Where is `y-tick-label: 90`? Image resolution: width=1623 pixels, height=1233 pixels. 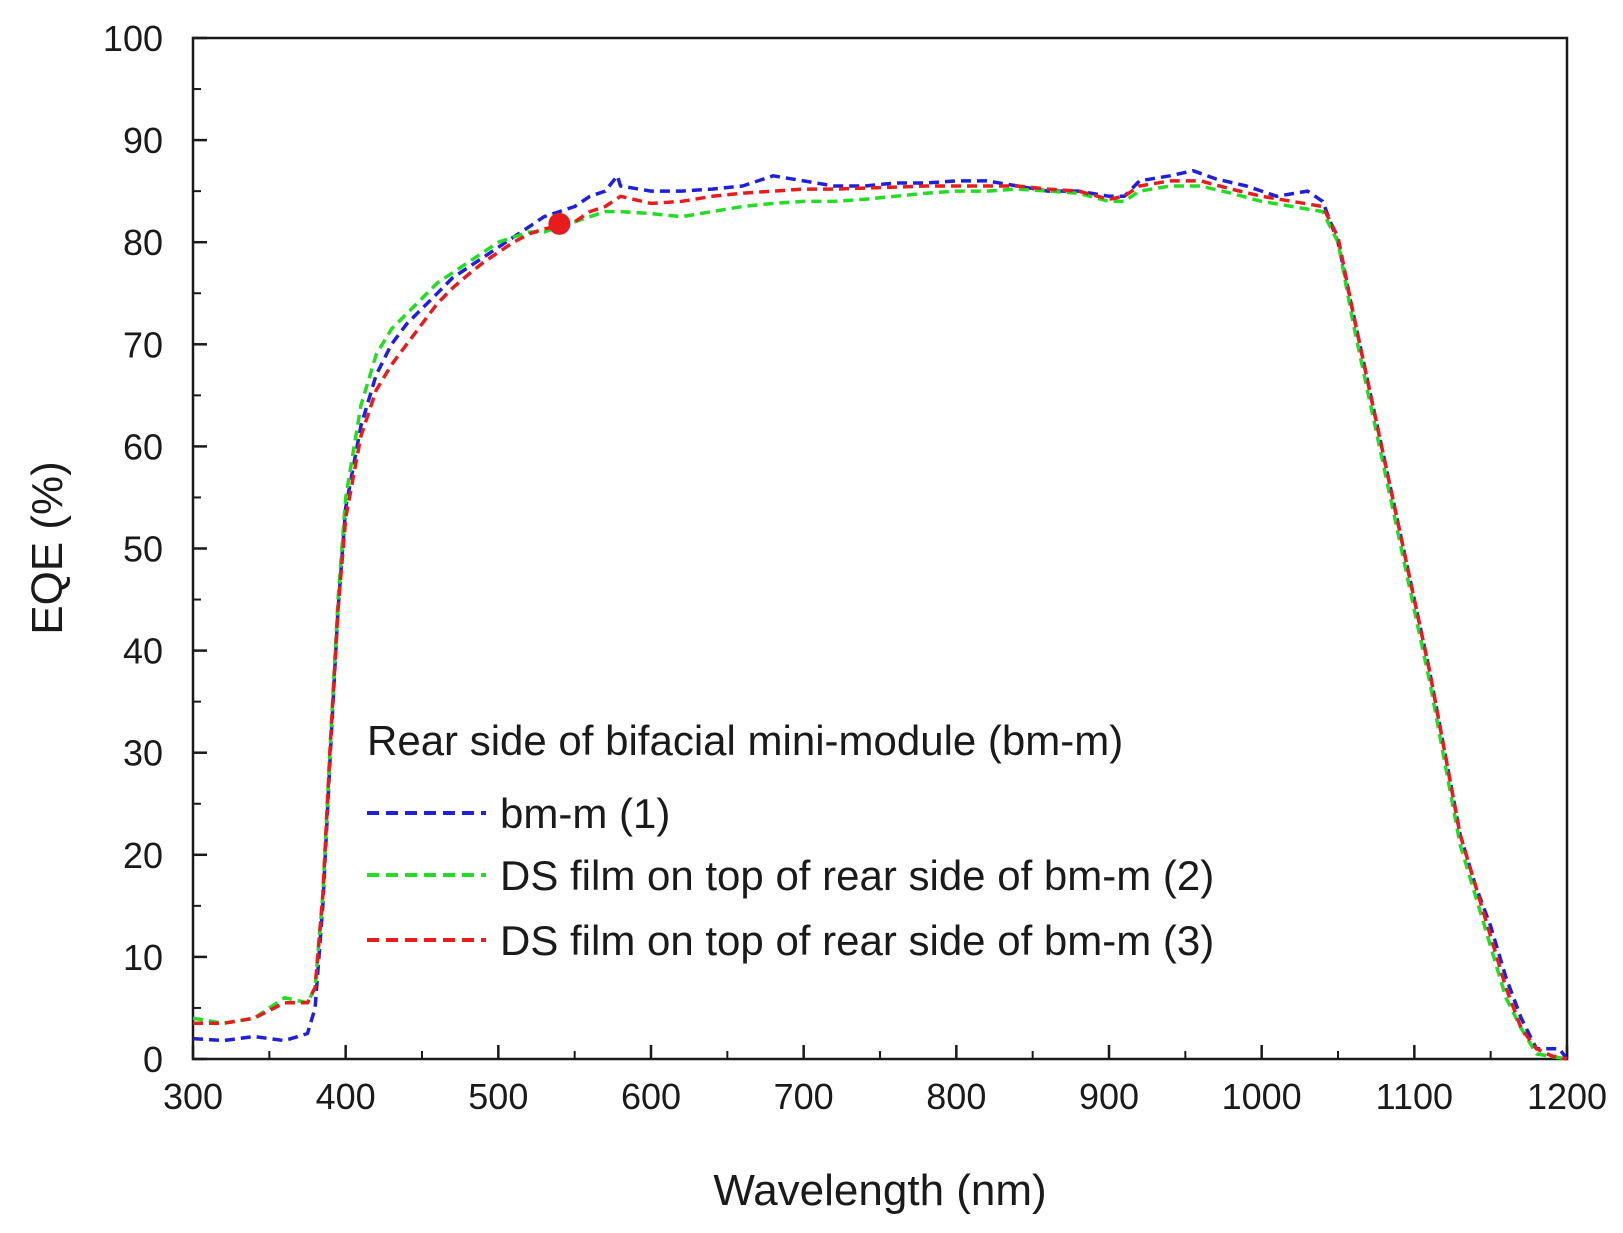
y-tick-label: 90 is located at coordinates (143, 140).